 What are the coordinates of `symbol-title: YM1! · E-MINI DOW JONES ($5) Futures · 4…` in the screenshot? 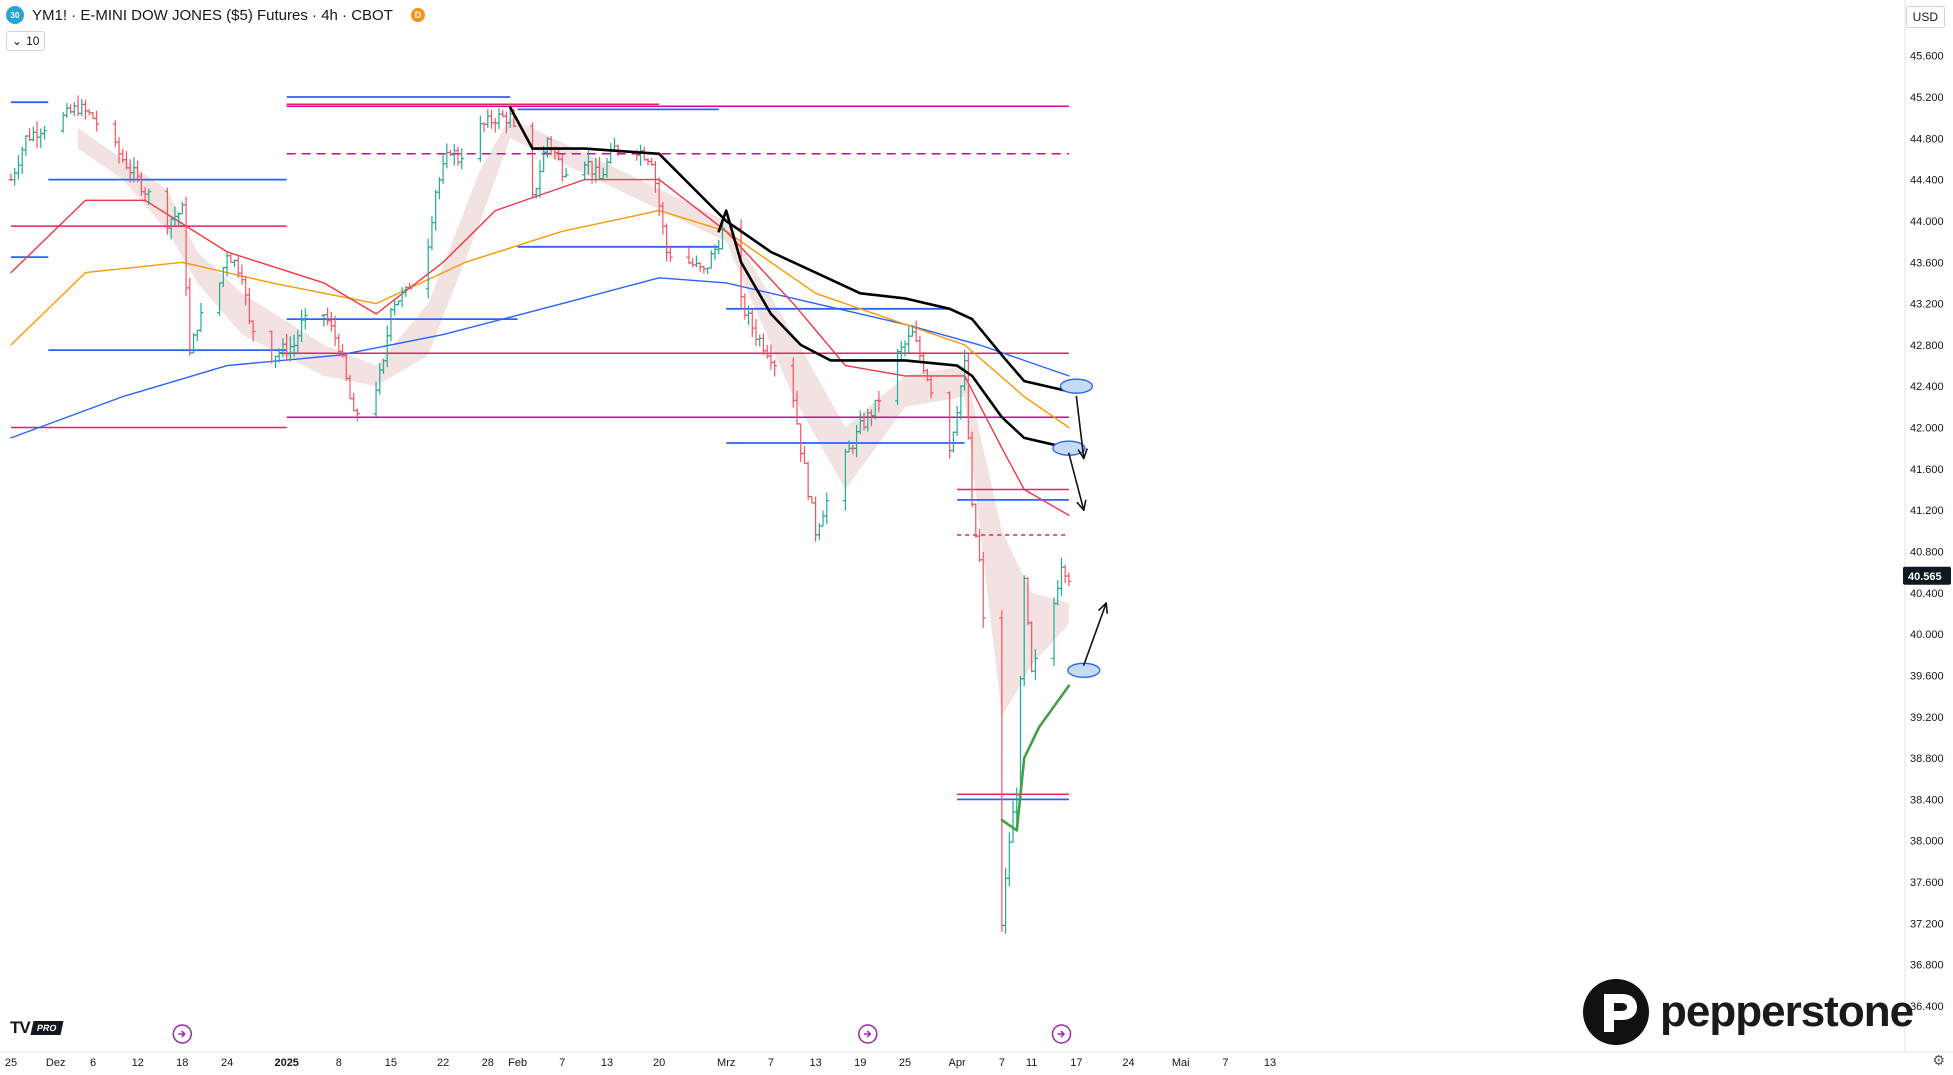 It's located at (212, 15).